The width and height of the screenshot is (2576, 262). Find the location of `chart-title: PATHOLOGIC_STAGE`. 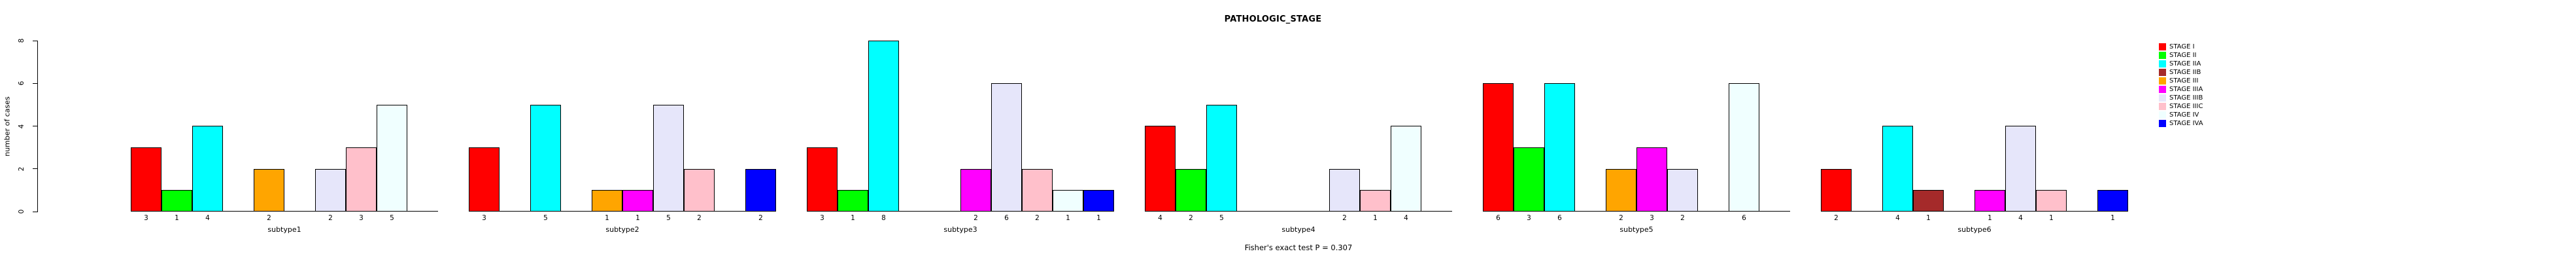

chart-title: PATHOLOGIC_STAGE is located at coordinates (1273, 19).